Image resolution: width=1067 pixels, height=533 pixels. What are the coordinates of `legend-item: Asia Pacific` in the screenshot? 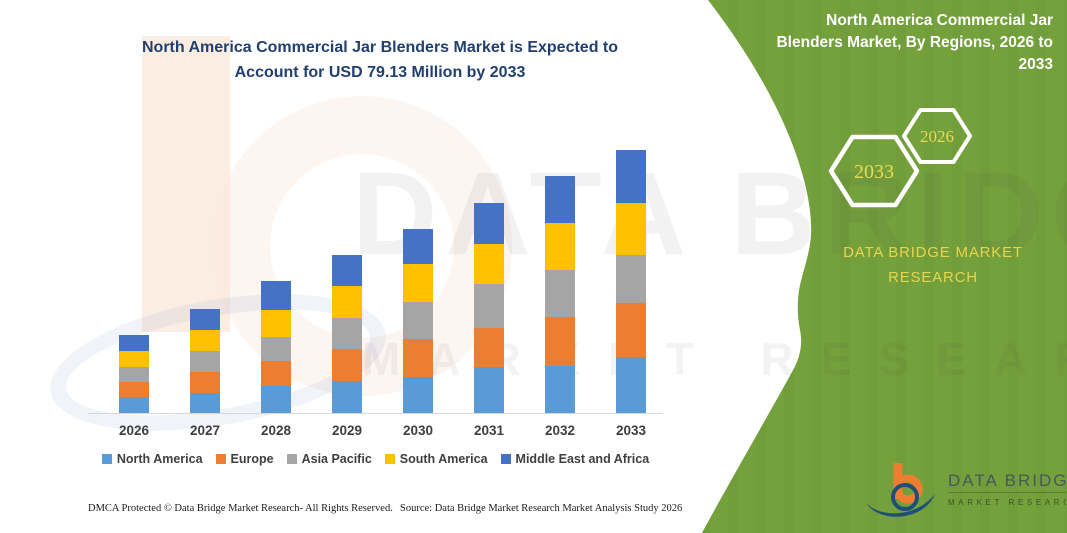 It's located at (329, 459).